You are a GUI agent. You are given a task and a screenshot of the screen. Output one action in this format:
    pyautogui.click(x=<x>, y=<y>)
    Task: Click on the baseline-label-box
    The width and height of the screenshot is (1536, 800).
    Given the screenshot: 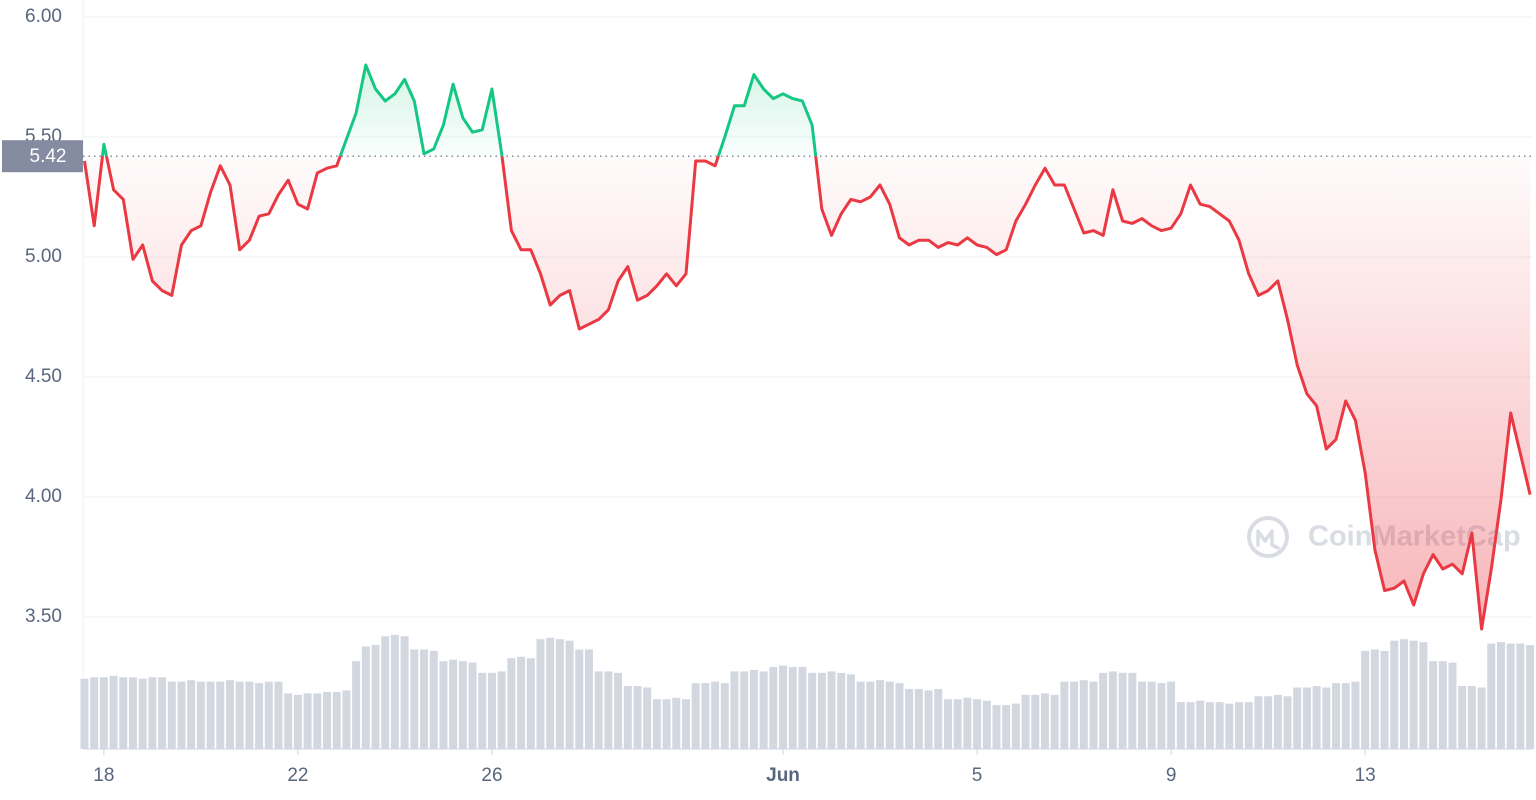 What is the action you would take?
    pyautogui.click(x=42, y=156)
    